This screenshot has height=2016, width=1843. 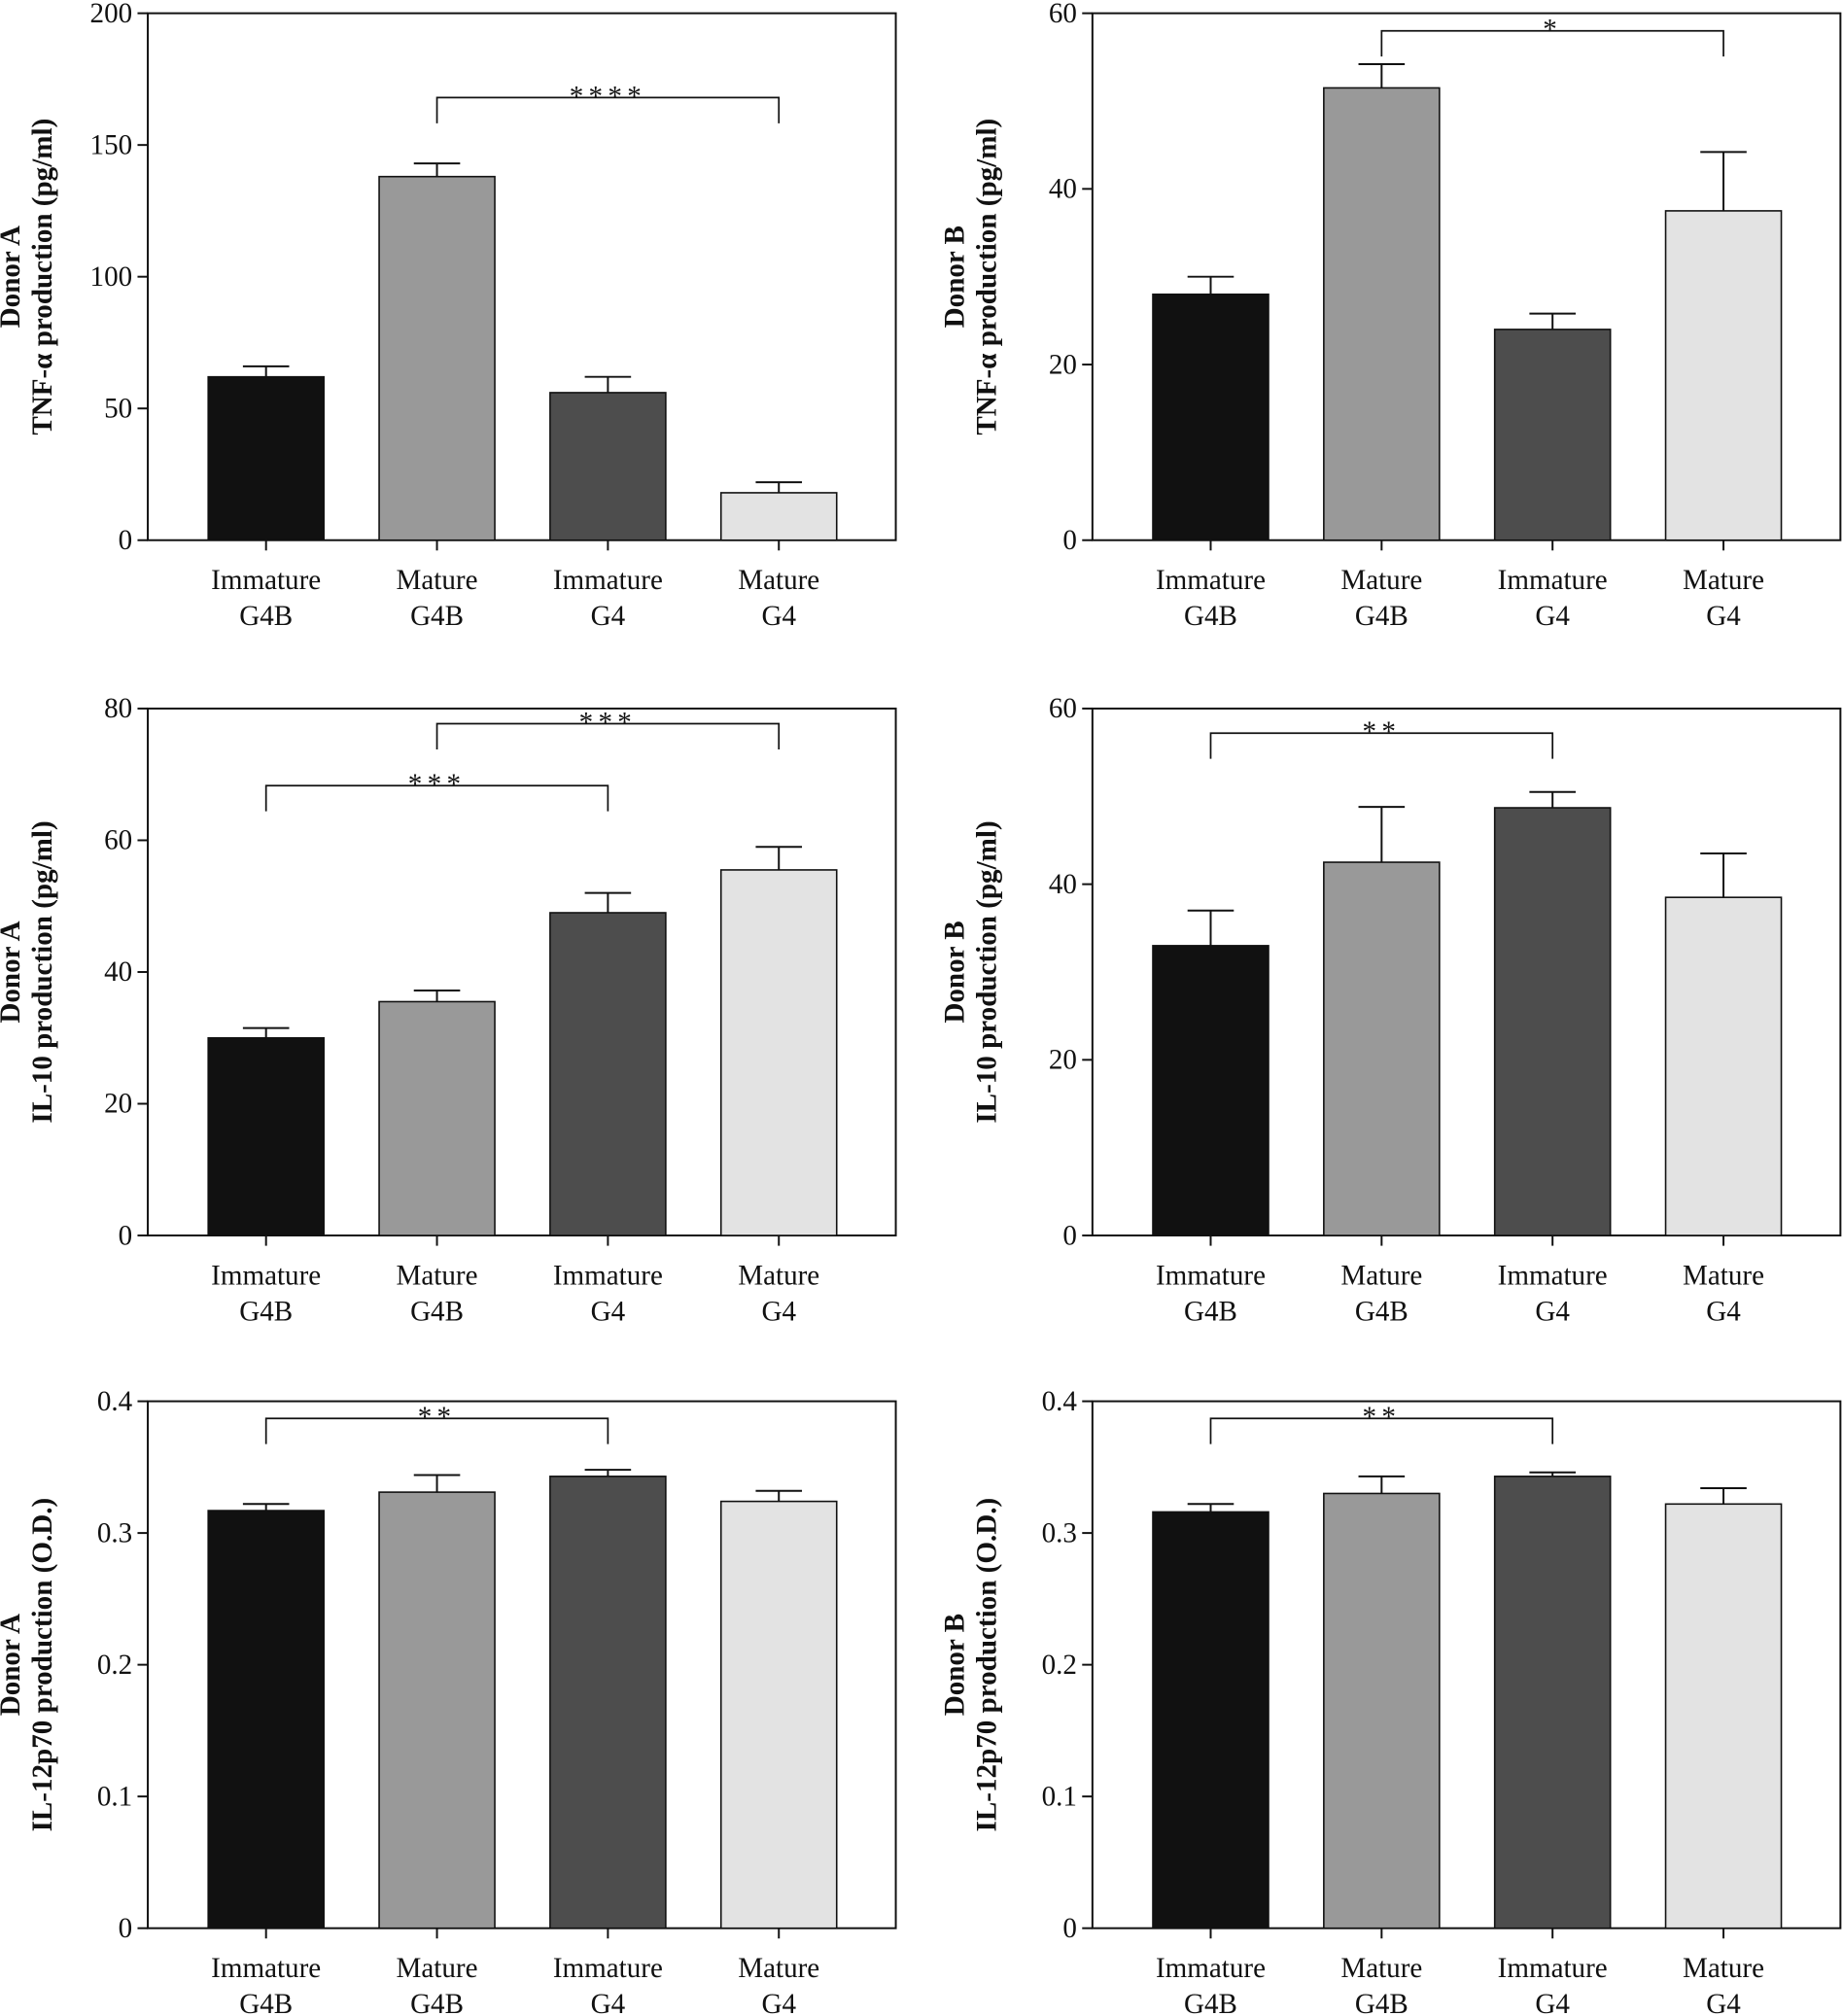 What do you see at coordinates (112, 144) in the screenshot?
I see `y-tick-label: 150` at bounding box center [112, 144].